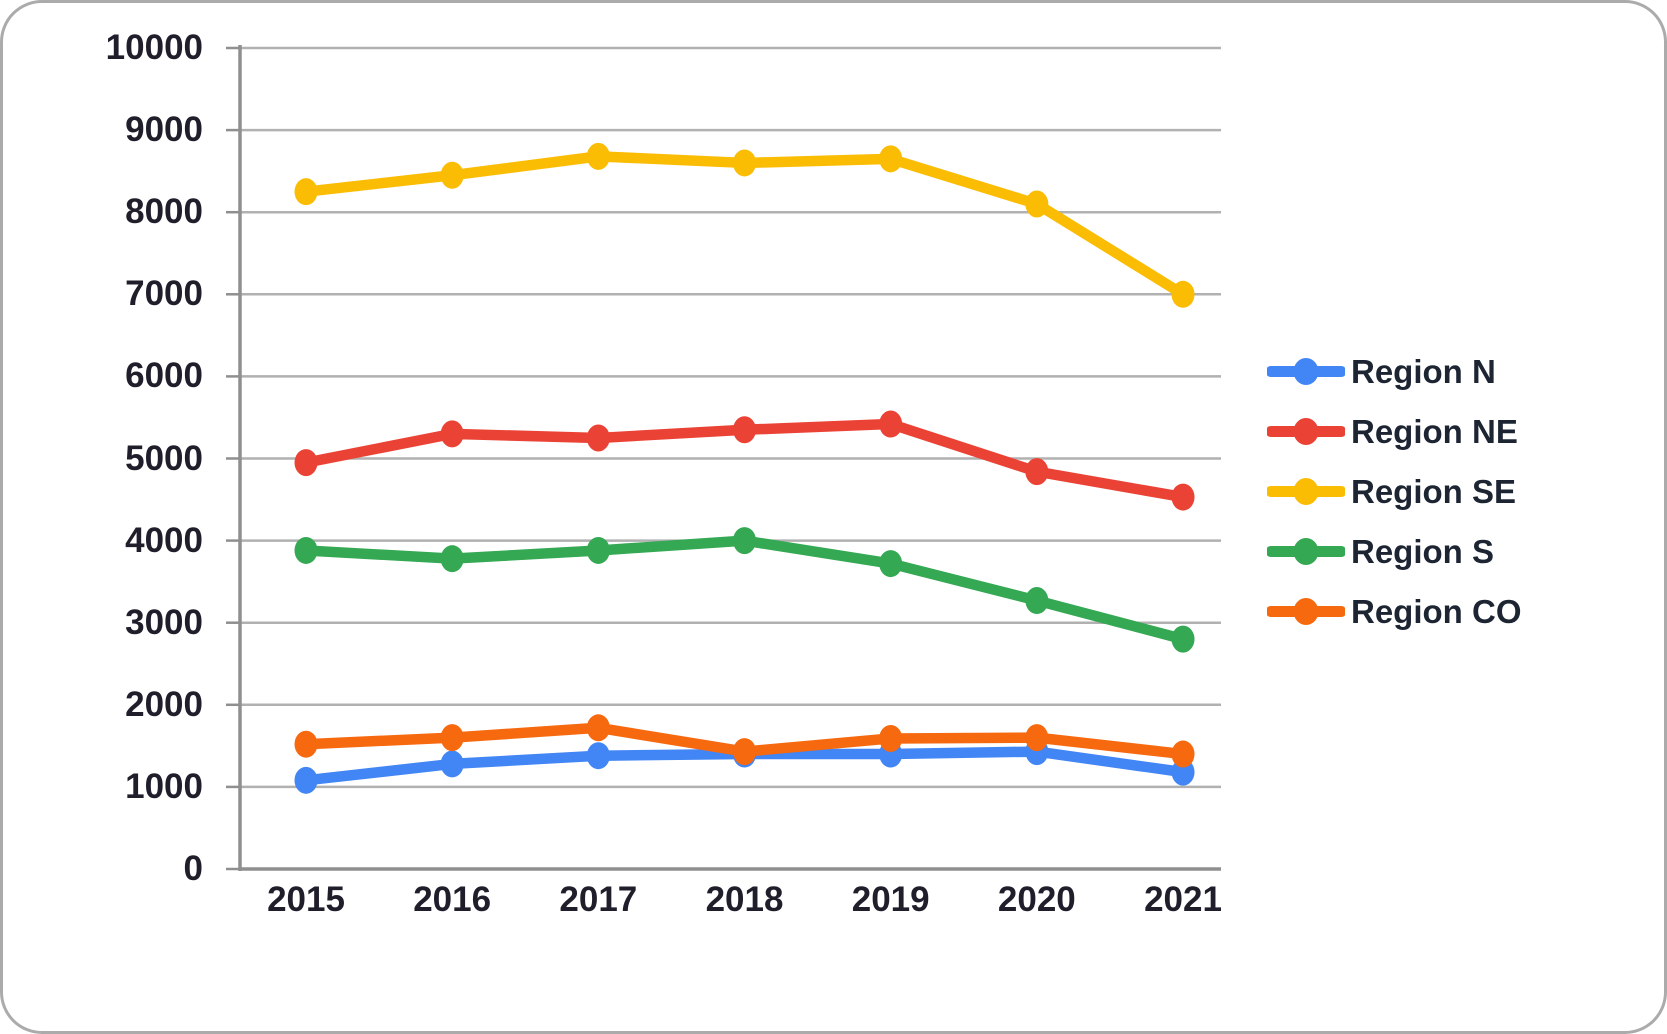 The height and width of the screenshot is (1034, 1667). I want to click on y-tick-label: 1000, so click(164, 786).